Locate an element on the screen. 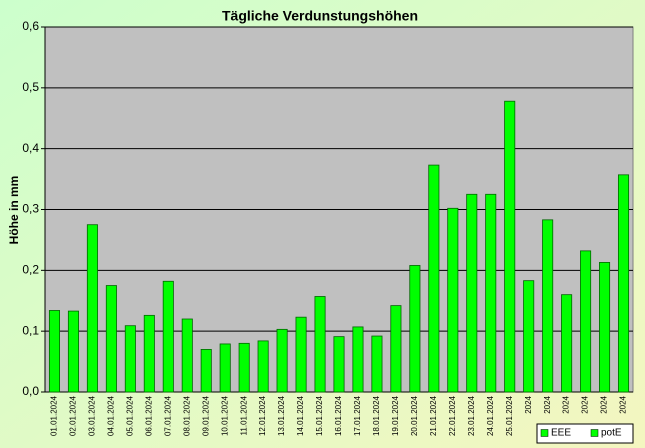 Image resolution: width=645 pixels, height=448 pixels. x-tick-label: 13.01.2024 is located at coordinates (281, 415).